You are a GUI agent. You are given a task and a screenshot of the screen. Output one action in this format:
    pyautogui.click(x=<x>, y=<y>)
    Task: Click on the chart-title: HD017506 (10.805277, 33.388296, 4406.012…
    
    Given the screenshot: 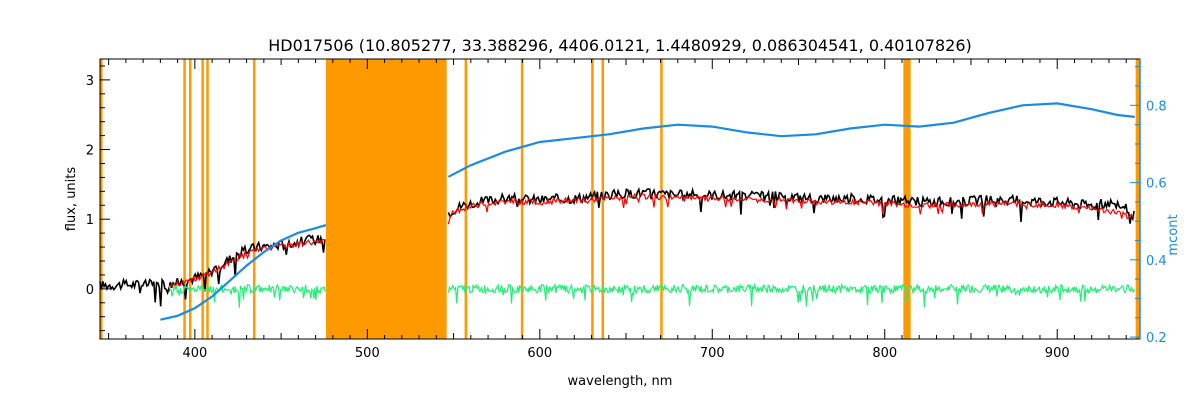 What is the action you would take?
    pyautogui.click(x=620, y=45)
    